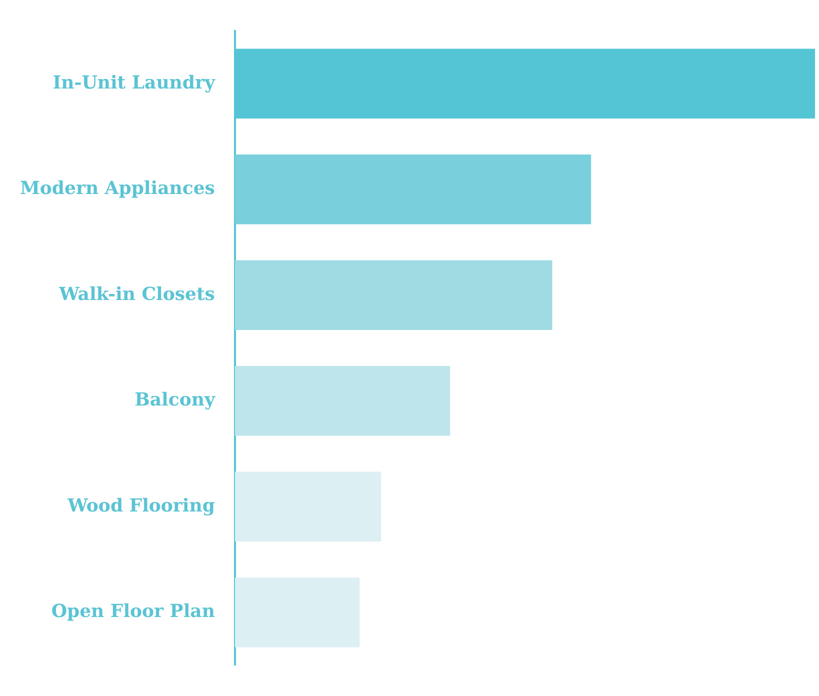 The height and width of the screenshot is (696, 819). Describe the element at coordinates (134, 83) in the screenshot. I see `y-tick-label: In-Unit Laundry` at that location.